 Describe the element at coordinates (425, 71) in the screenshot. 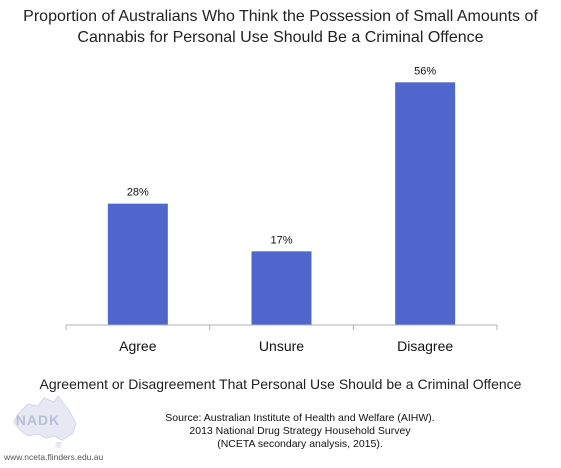

I see `data-label-disagree: 56%` at that location.